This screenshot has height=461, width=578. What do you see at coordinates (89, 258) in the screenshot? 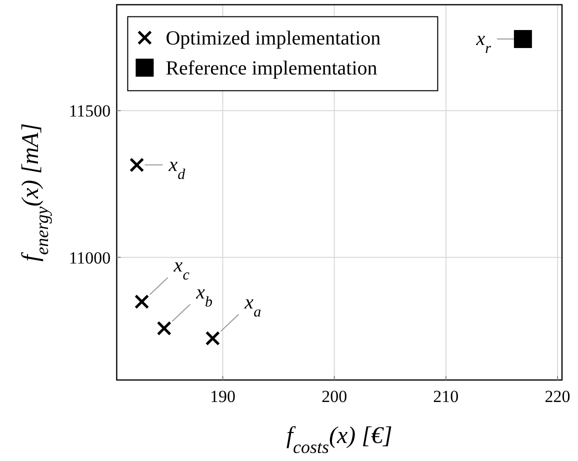
I see `y-tick-label: 11000` at bounding box center [89, 258].